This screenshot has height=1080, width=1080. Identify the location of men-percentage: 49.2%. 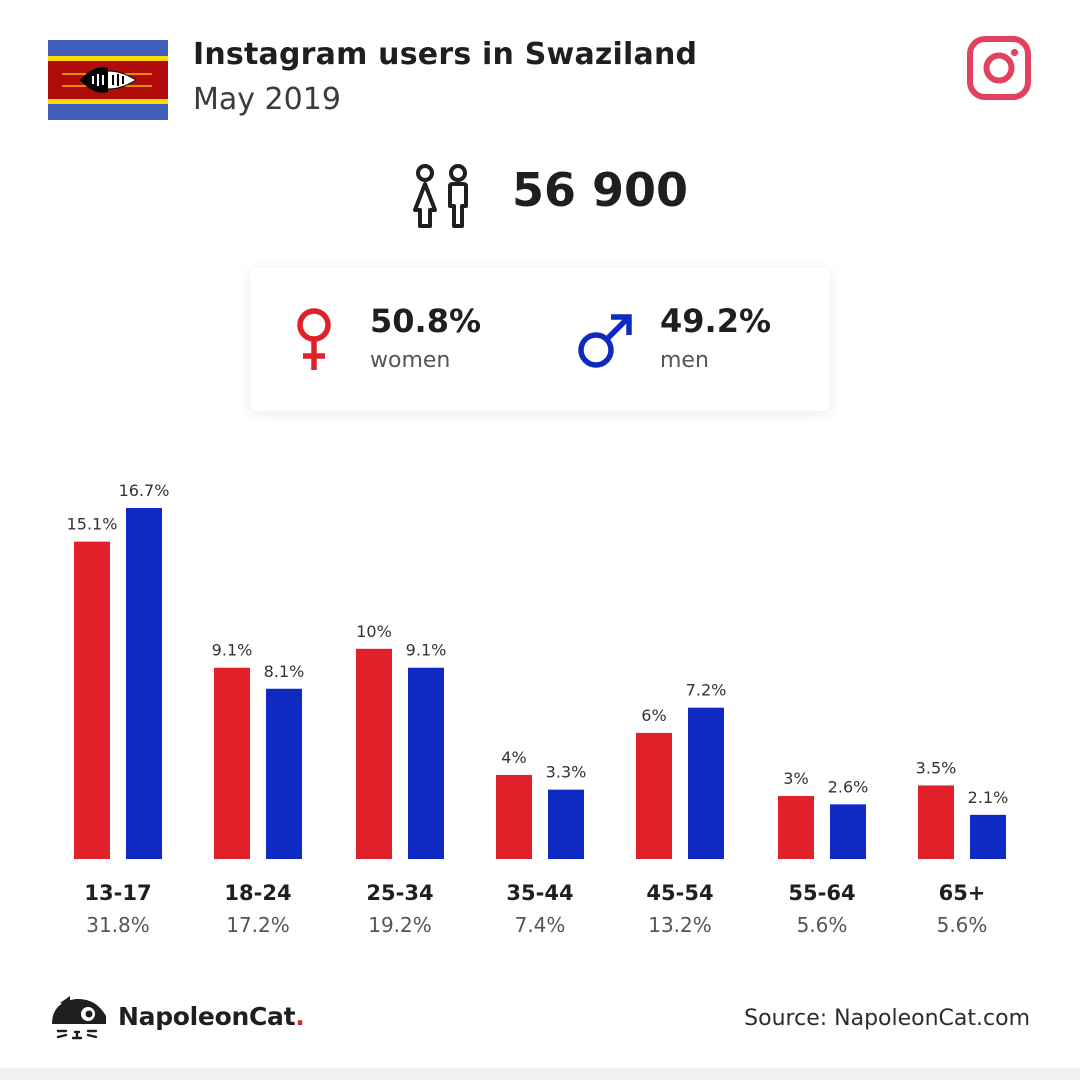
(716, 321).